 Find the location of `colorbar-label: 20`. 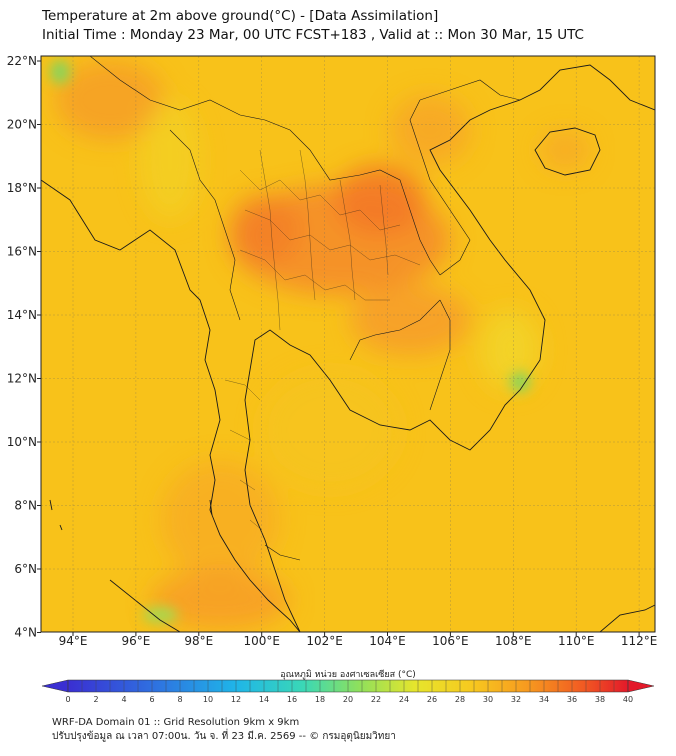

colorbar-label: 20 is located at coordinates (348, 699).